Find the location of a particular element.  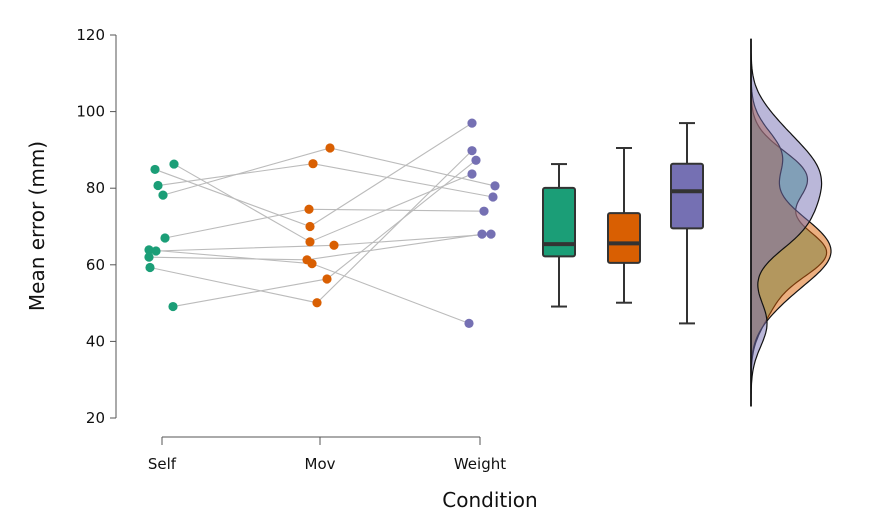

density-clouds is located at coordinates (791, 222).